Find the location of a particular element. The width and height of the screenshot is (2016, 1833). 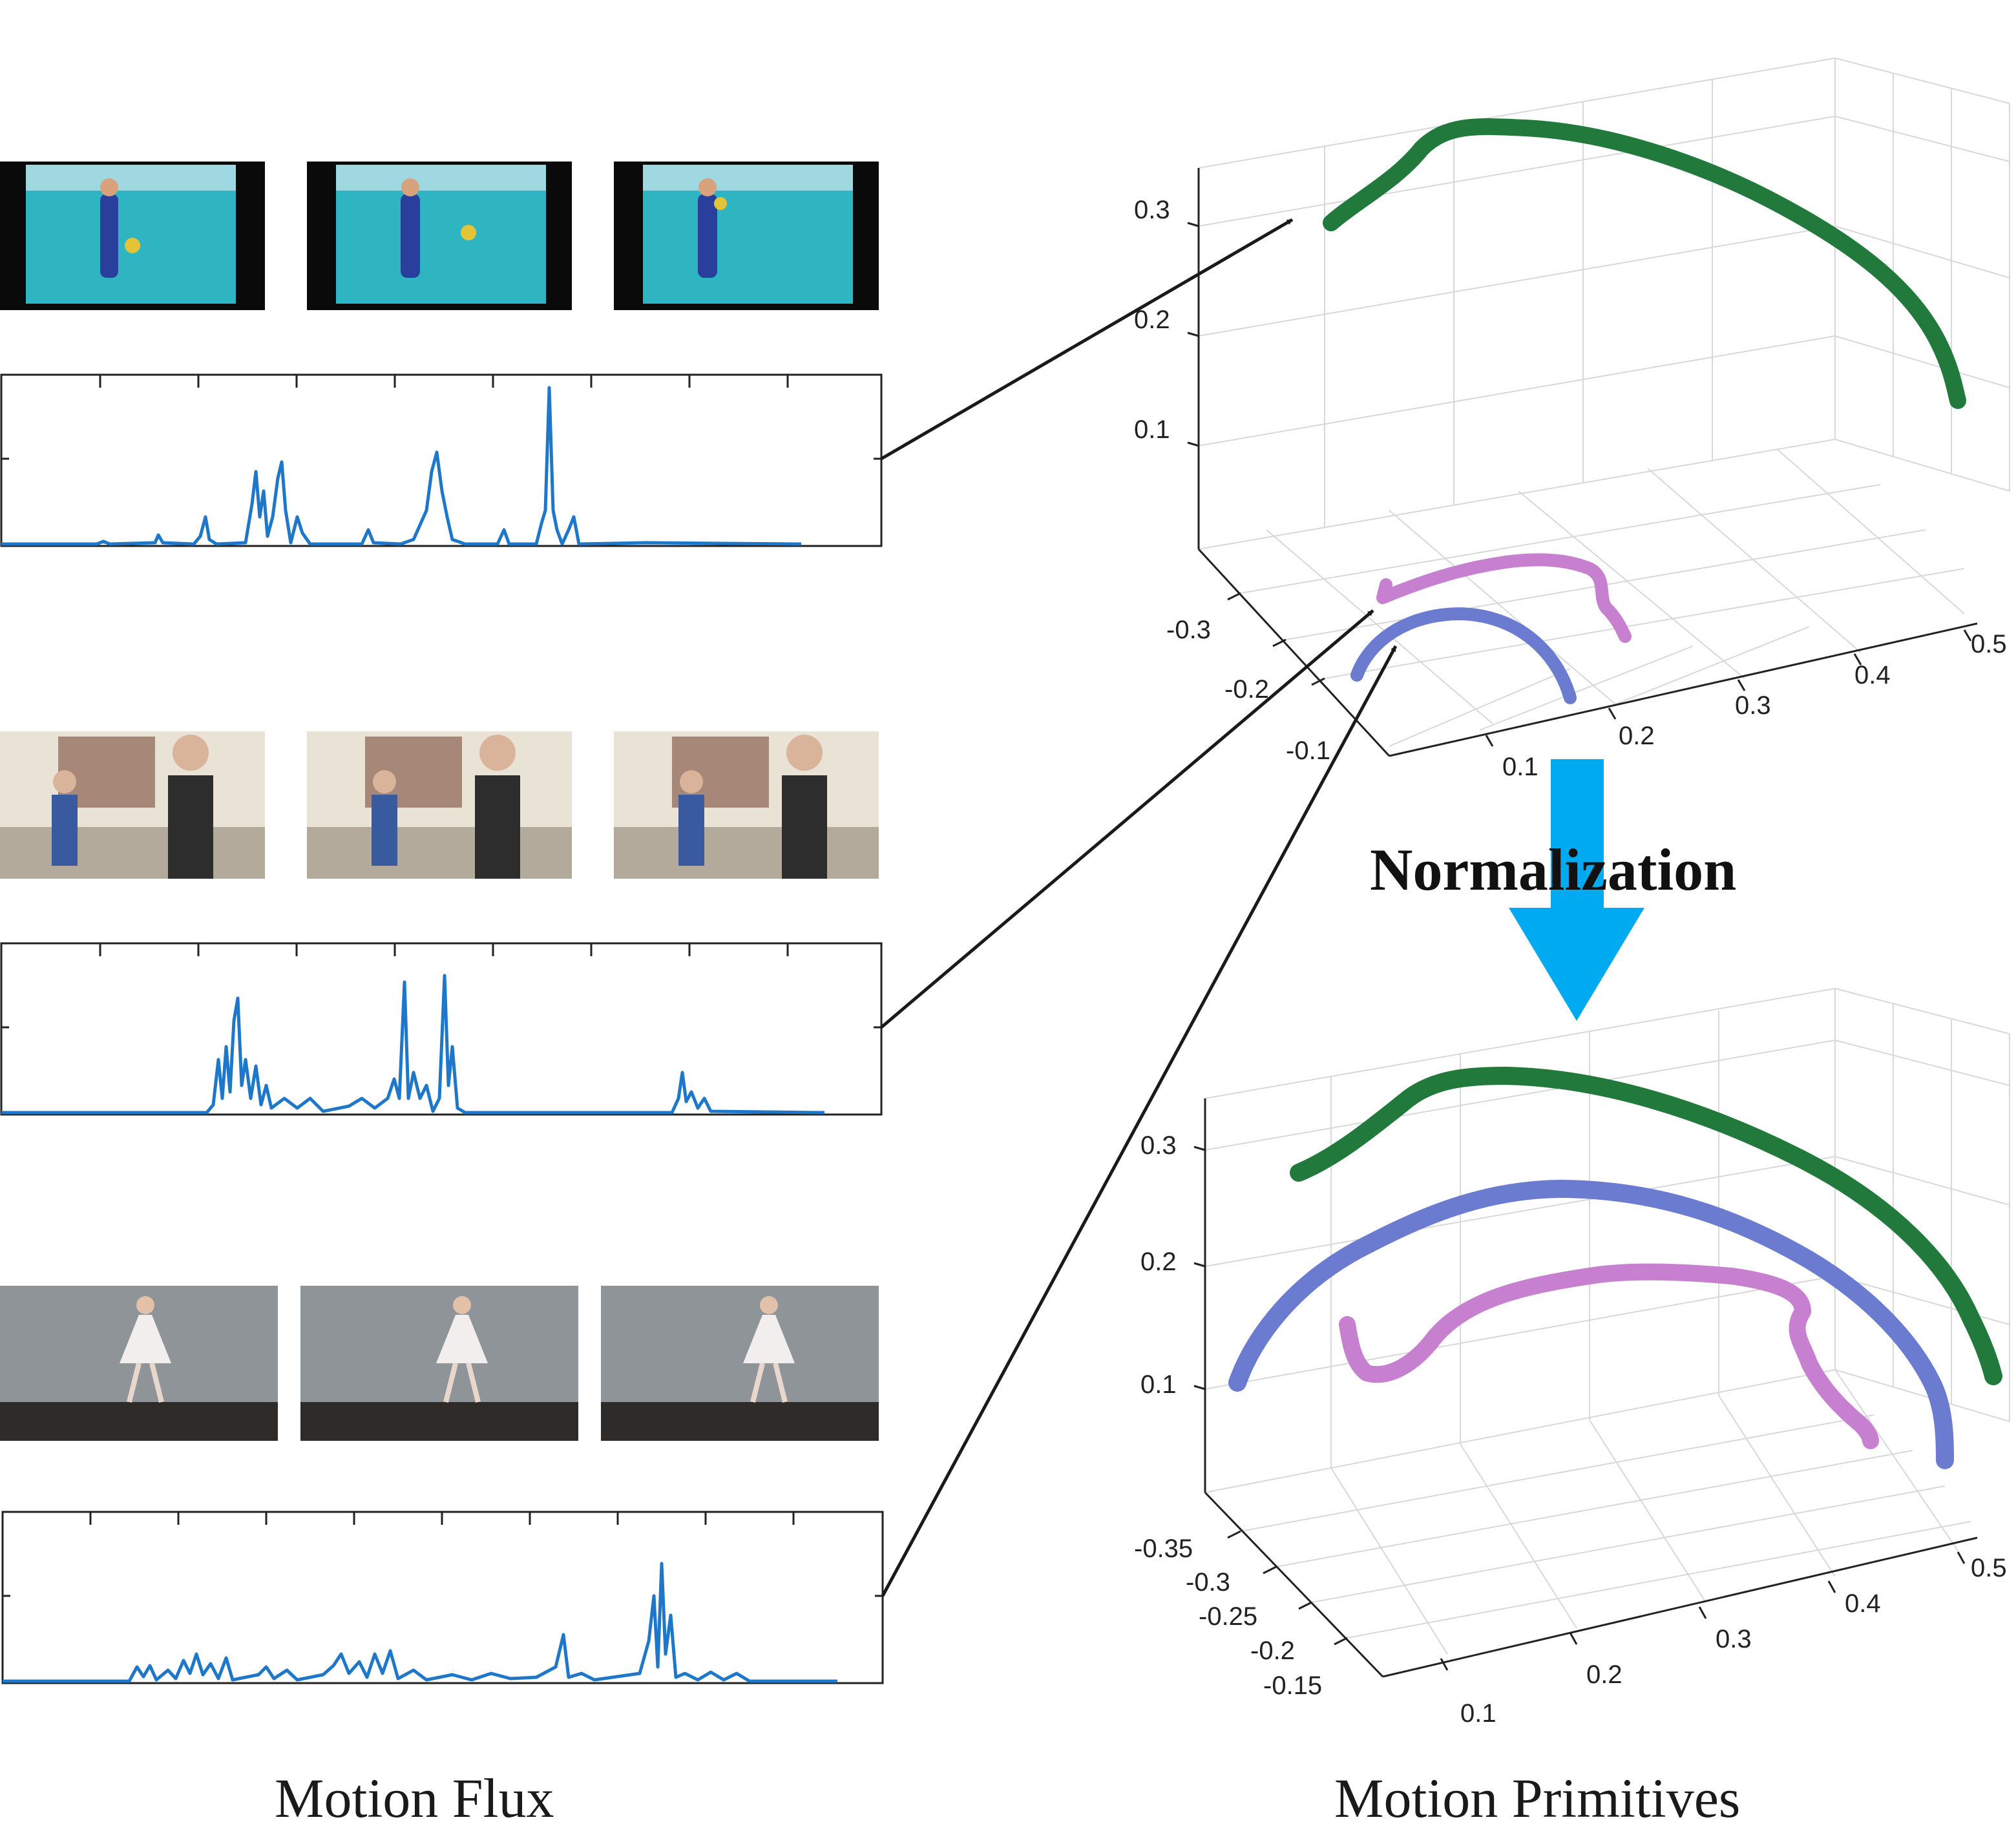

top-x-tick-3: 0.3 is located at coordinates (1753, 705).